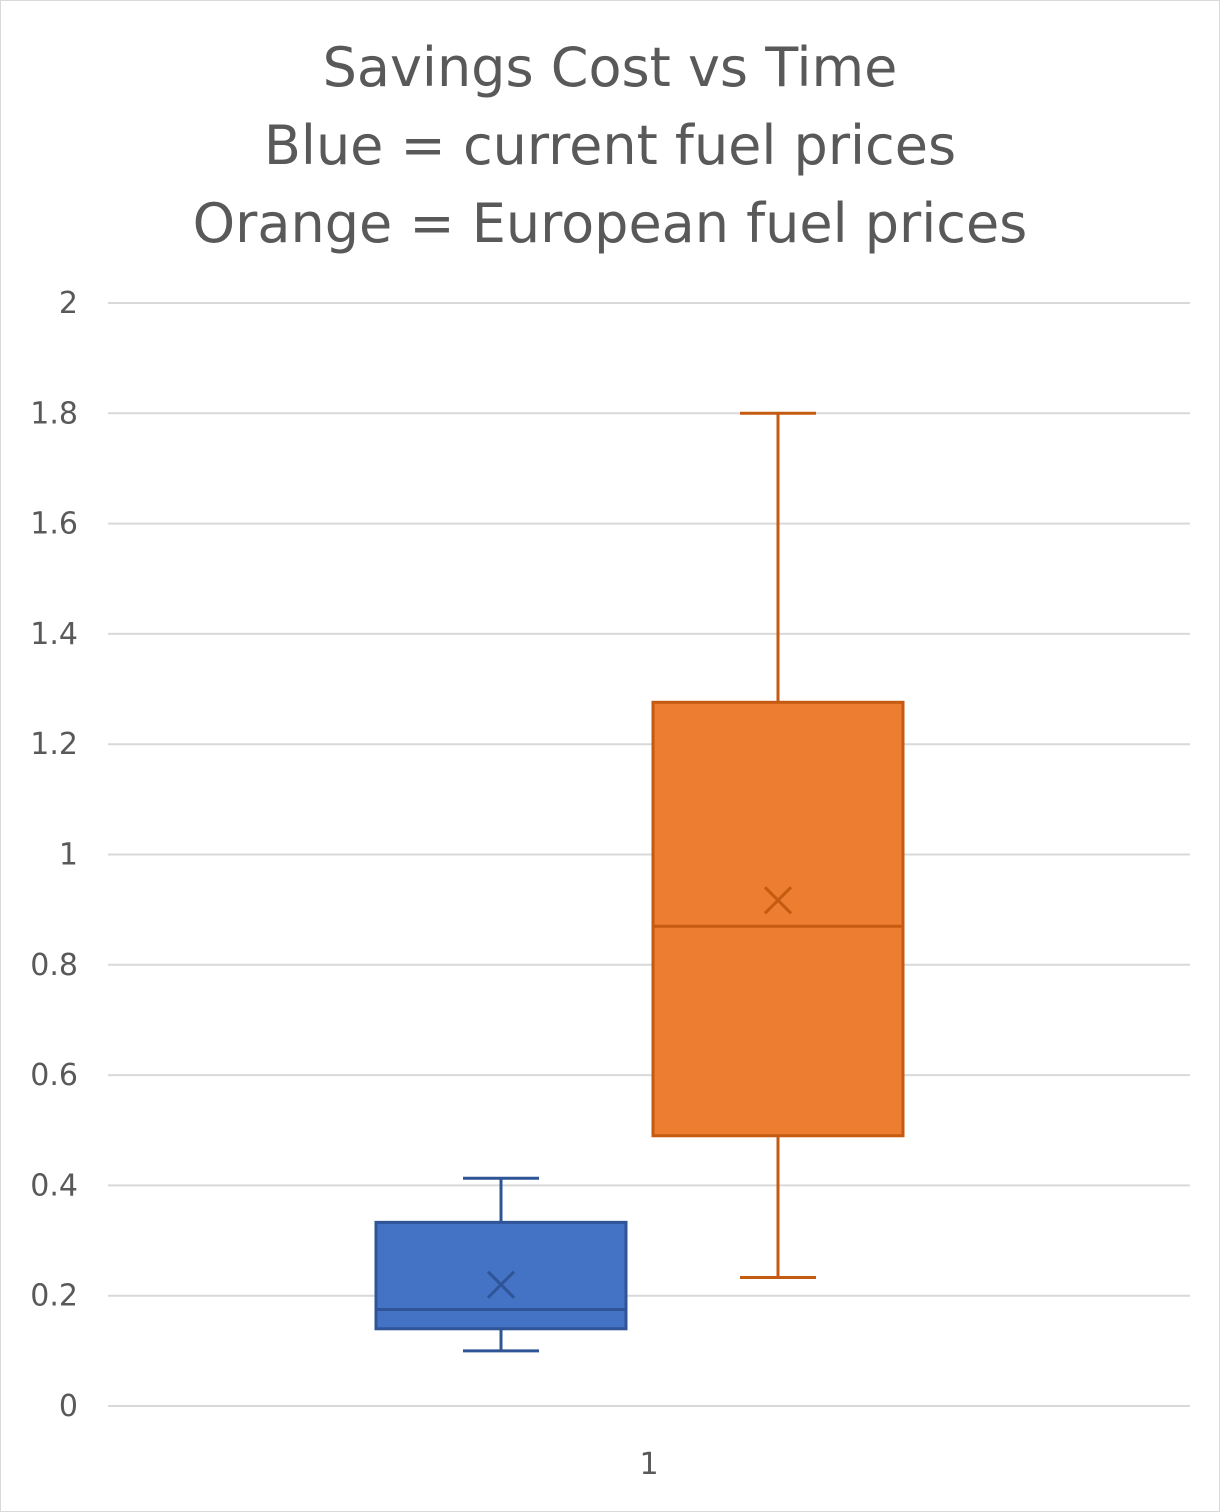  I want to click on y-tick-label: 1.4, so click(54, 634).